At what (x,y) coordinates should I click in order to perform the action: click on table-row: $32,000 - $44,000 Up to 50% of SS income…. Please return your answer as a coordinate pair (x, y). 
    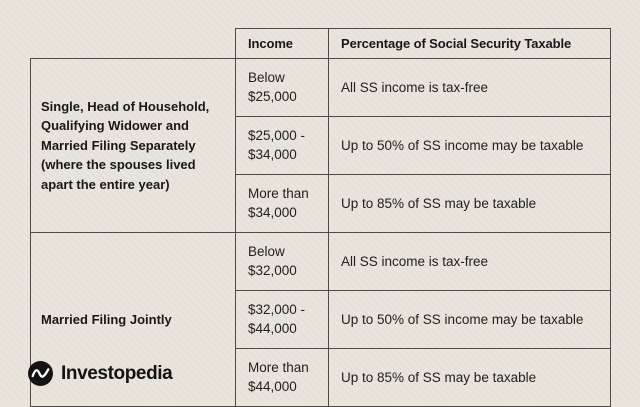
    Looking at the image, I should click on (321, 319).